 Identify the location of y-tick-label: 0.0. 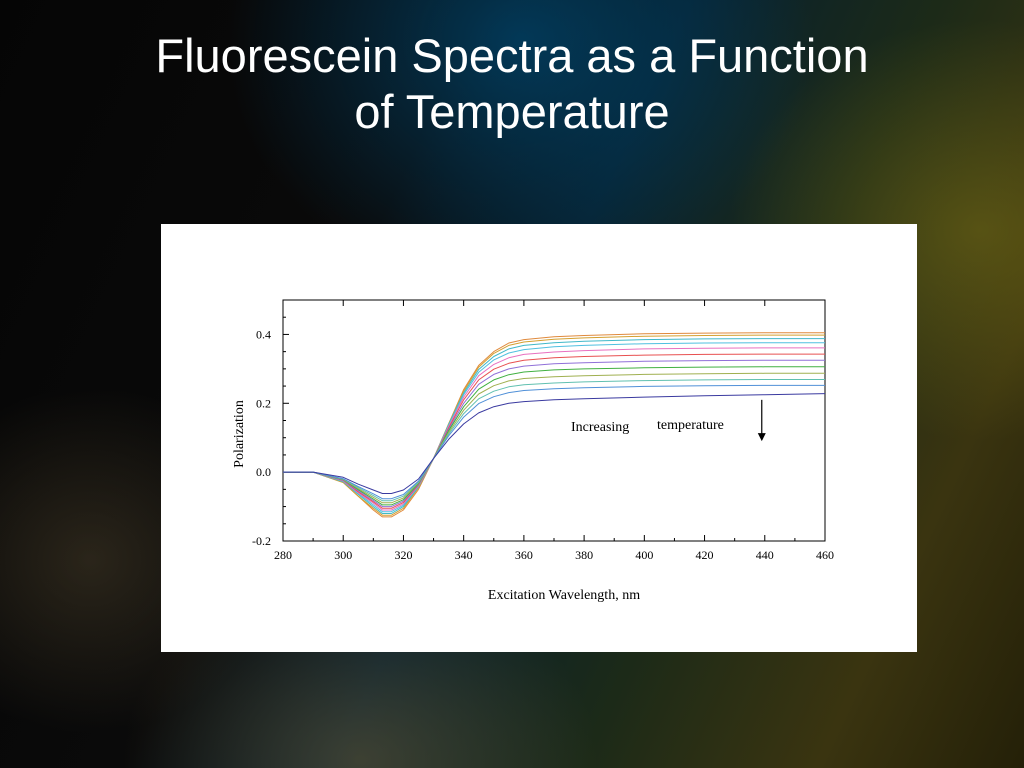
(263, 472).